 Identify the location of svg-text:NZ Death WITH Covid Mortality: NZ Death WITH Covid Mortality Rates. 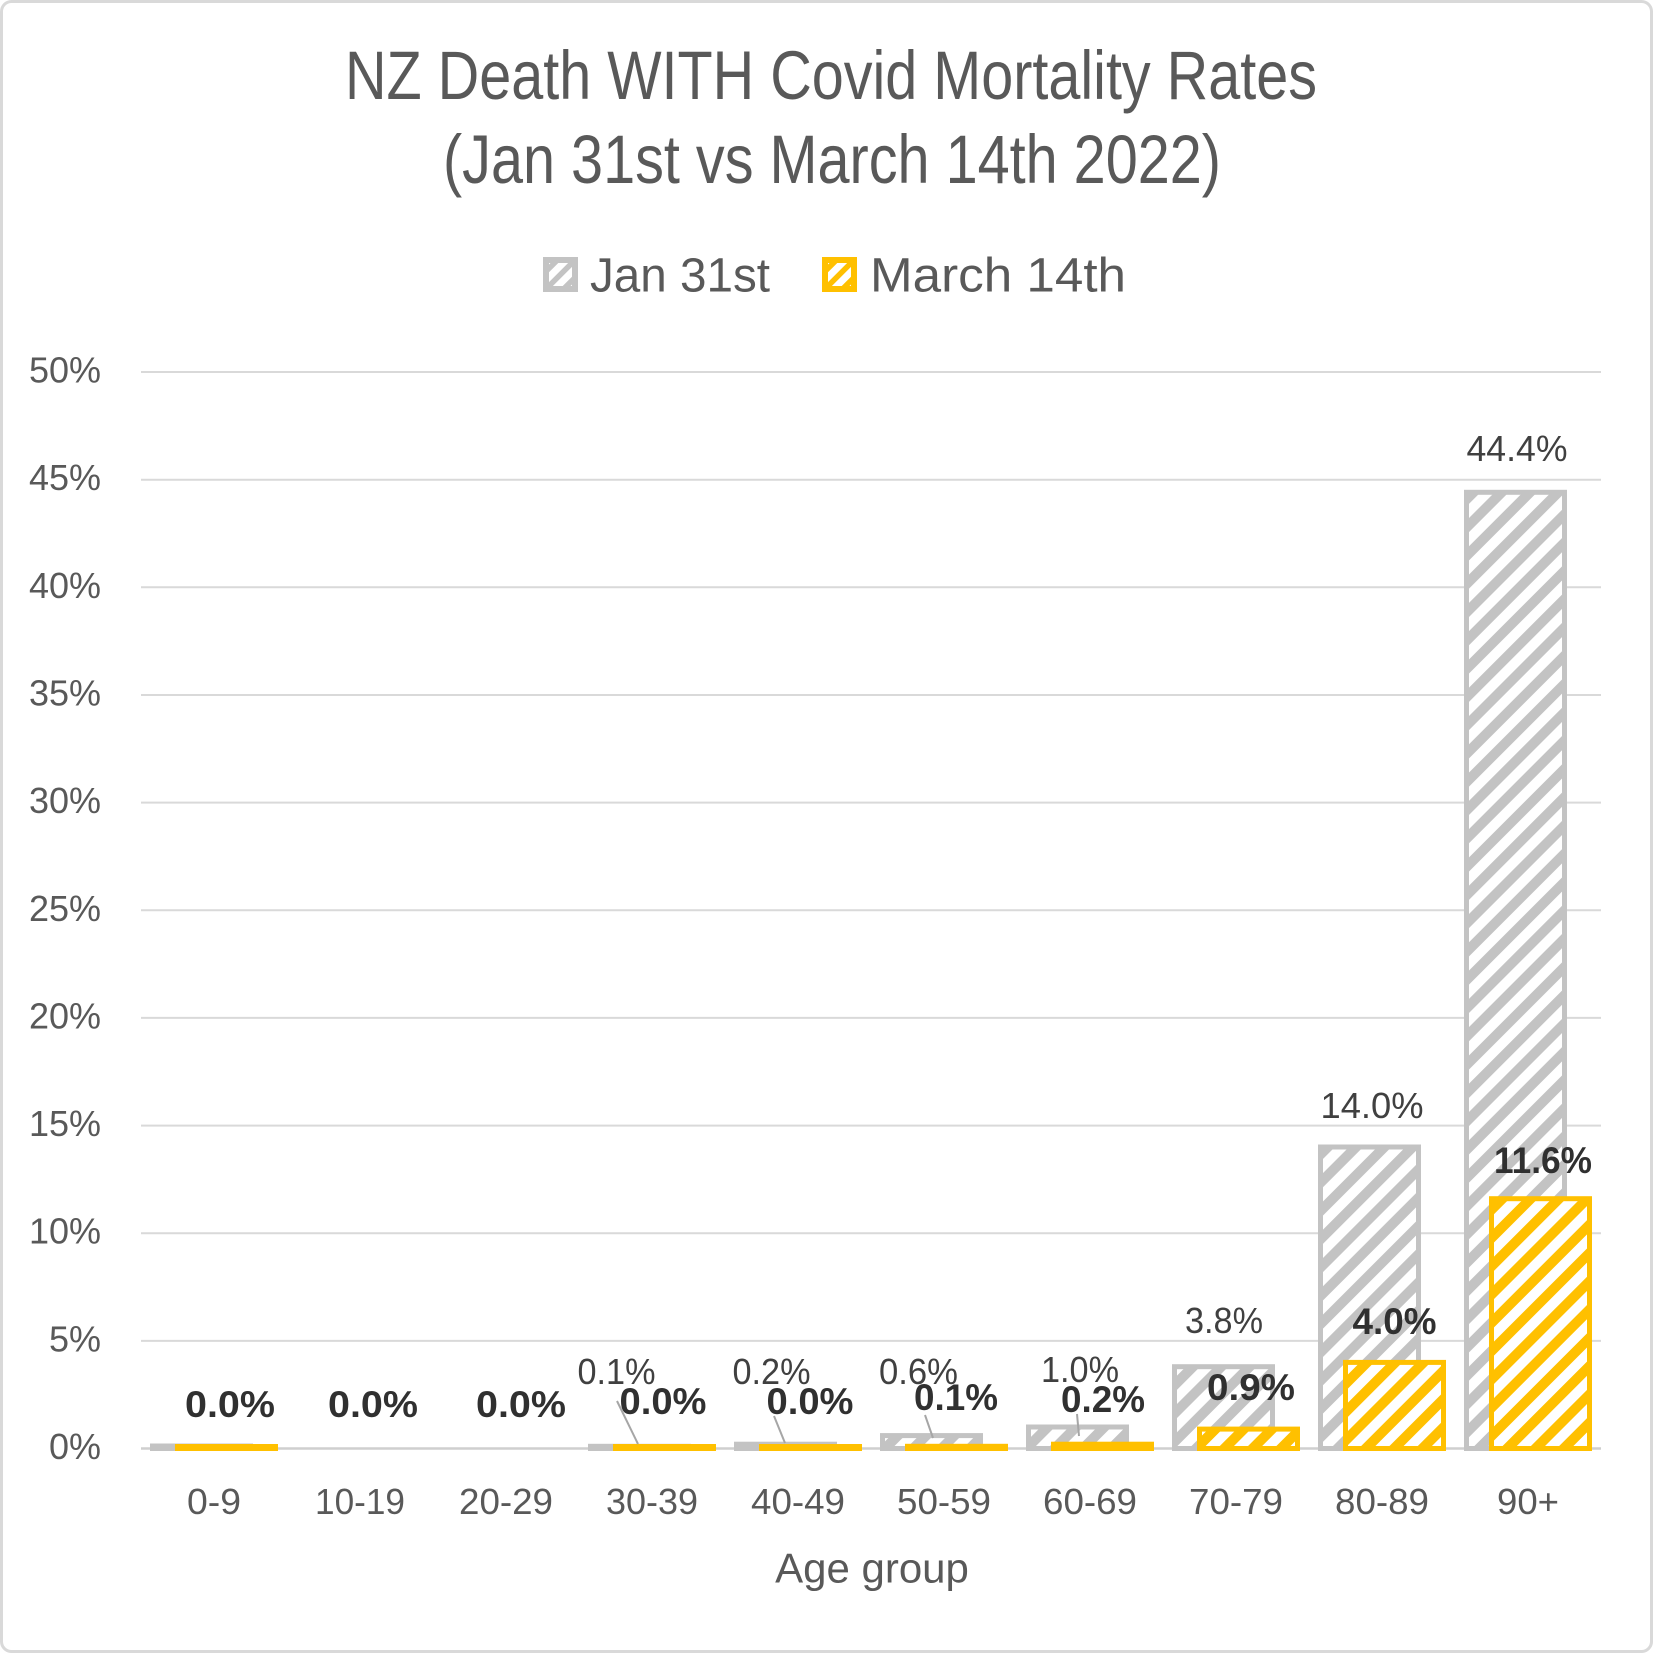
(831, 75).